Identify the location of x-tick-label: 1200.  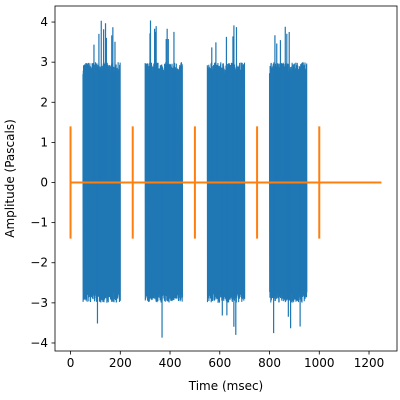
(369, 363).